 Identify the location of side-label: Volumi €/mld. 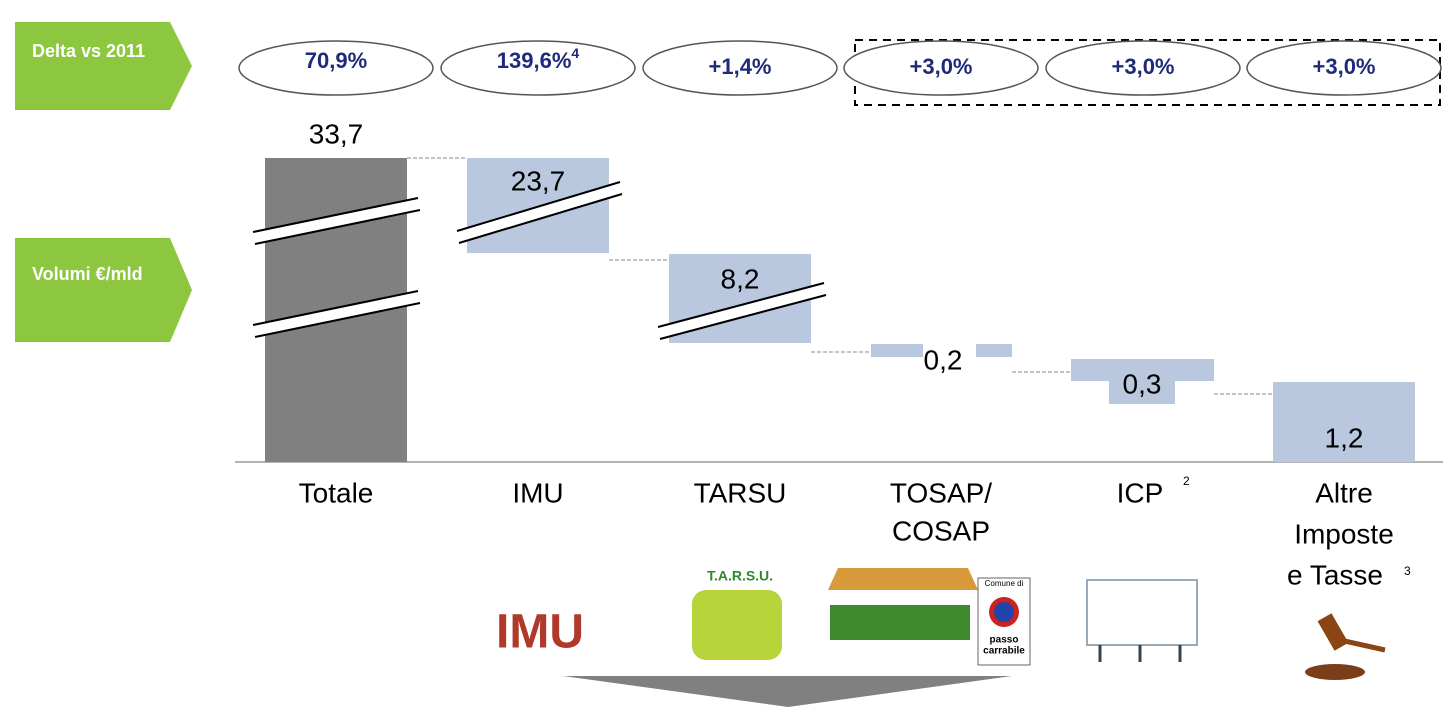
(87, 274).